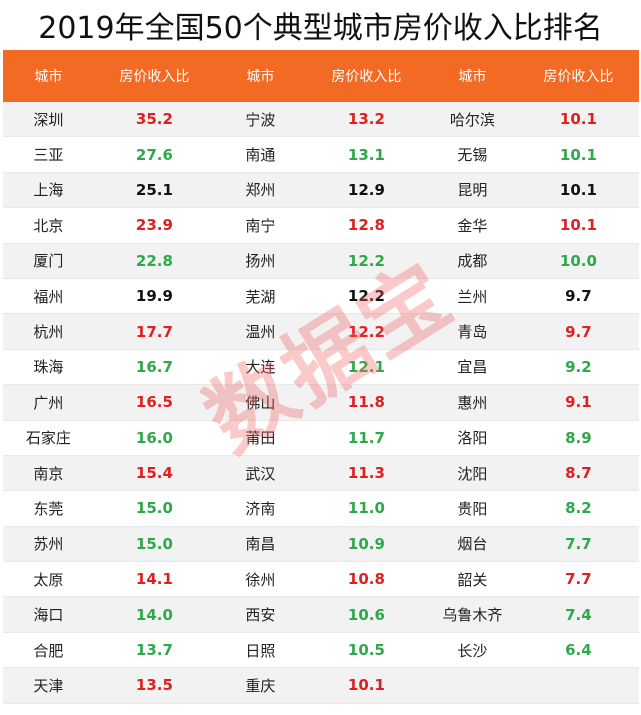  I want to click on table-row: 天津 13.5 重庆 10.1, so click(321, 685).